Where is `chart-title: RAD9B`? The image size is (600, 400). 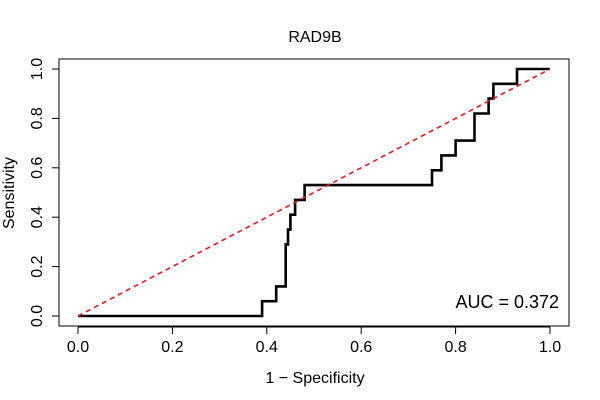
chart-title: RAD9B is located at coordinates (314, 37).